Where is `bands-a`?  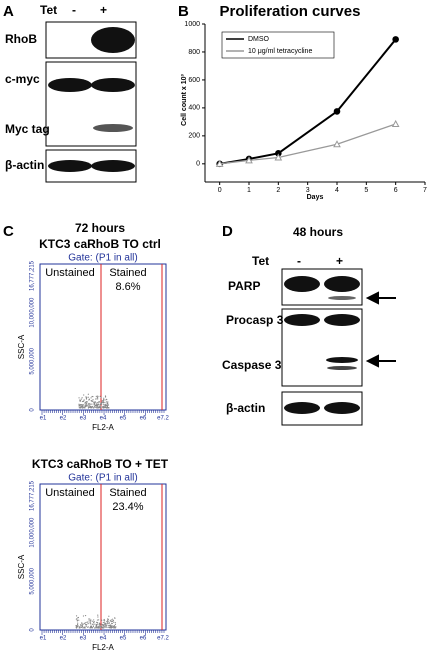 bands-a is located at coordinates (91, 99).